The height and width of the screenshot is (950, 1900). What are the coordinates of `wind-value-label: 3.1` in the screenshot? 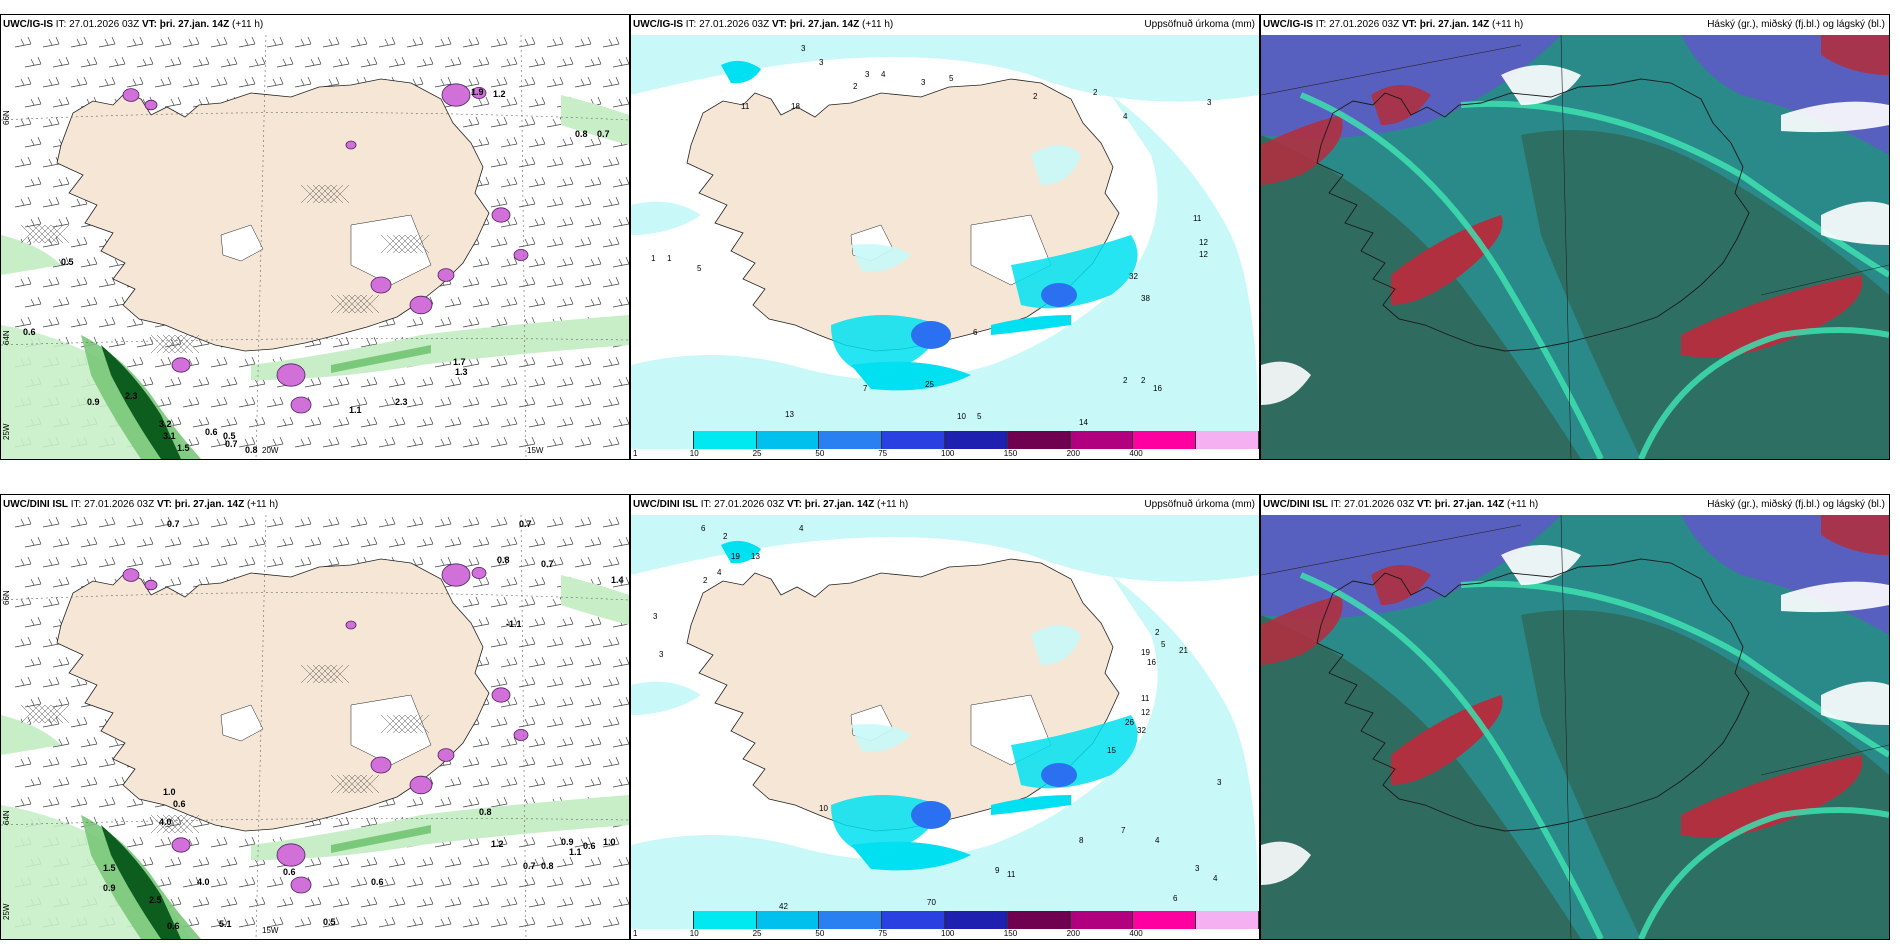 It's located at (169, 436).